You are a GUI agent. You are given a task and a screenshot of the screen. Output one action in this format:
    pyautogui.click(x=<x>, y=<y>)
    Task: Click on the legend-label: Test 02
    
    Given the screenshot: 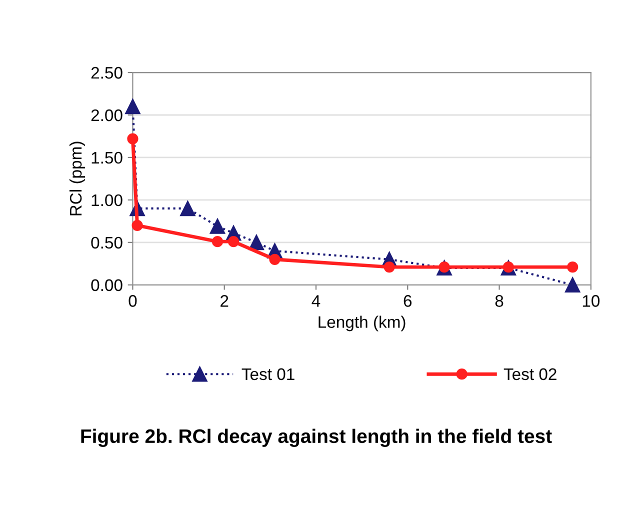 What is the action you would take?
    pyautogui.click(x=530, y=374)
    